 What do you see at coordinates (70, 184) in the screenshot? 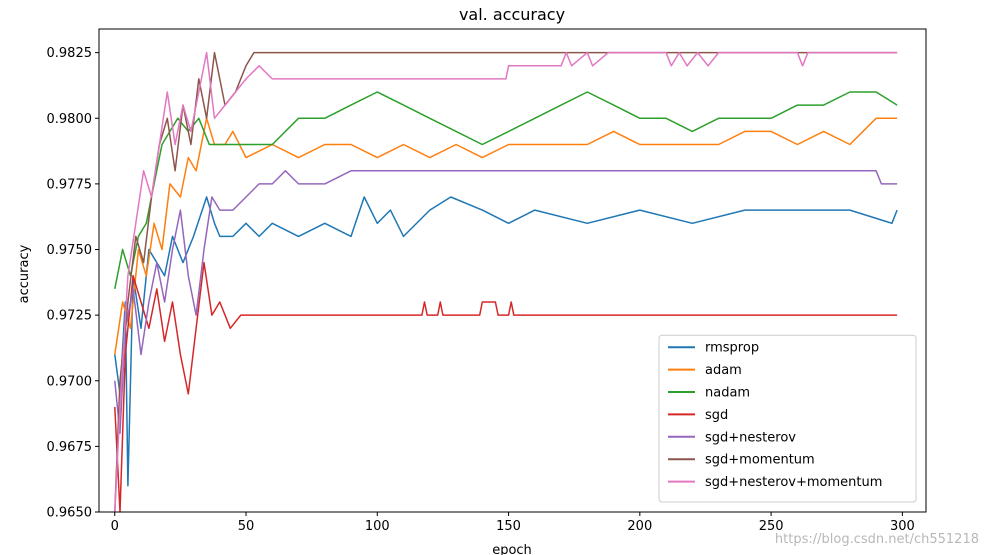
I see `y-tick-label: 0.9775` at bounding box center [70, 184].